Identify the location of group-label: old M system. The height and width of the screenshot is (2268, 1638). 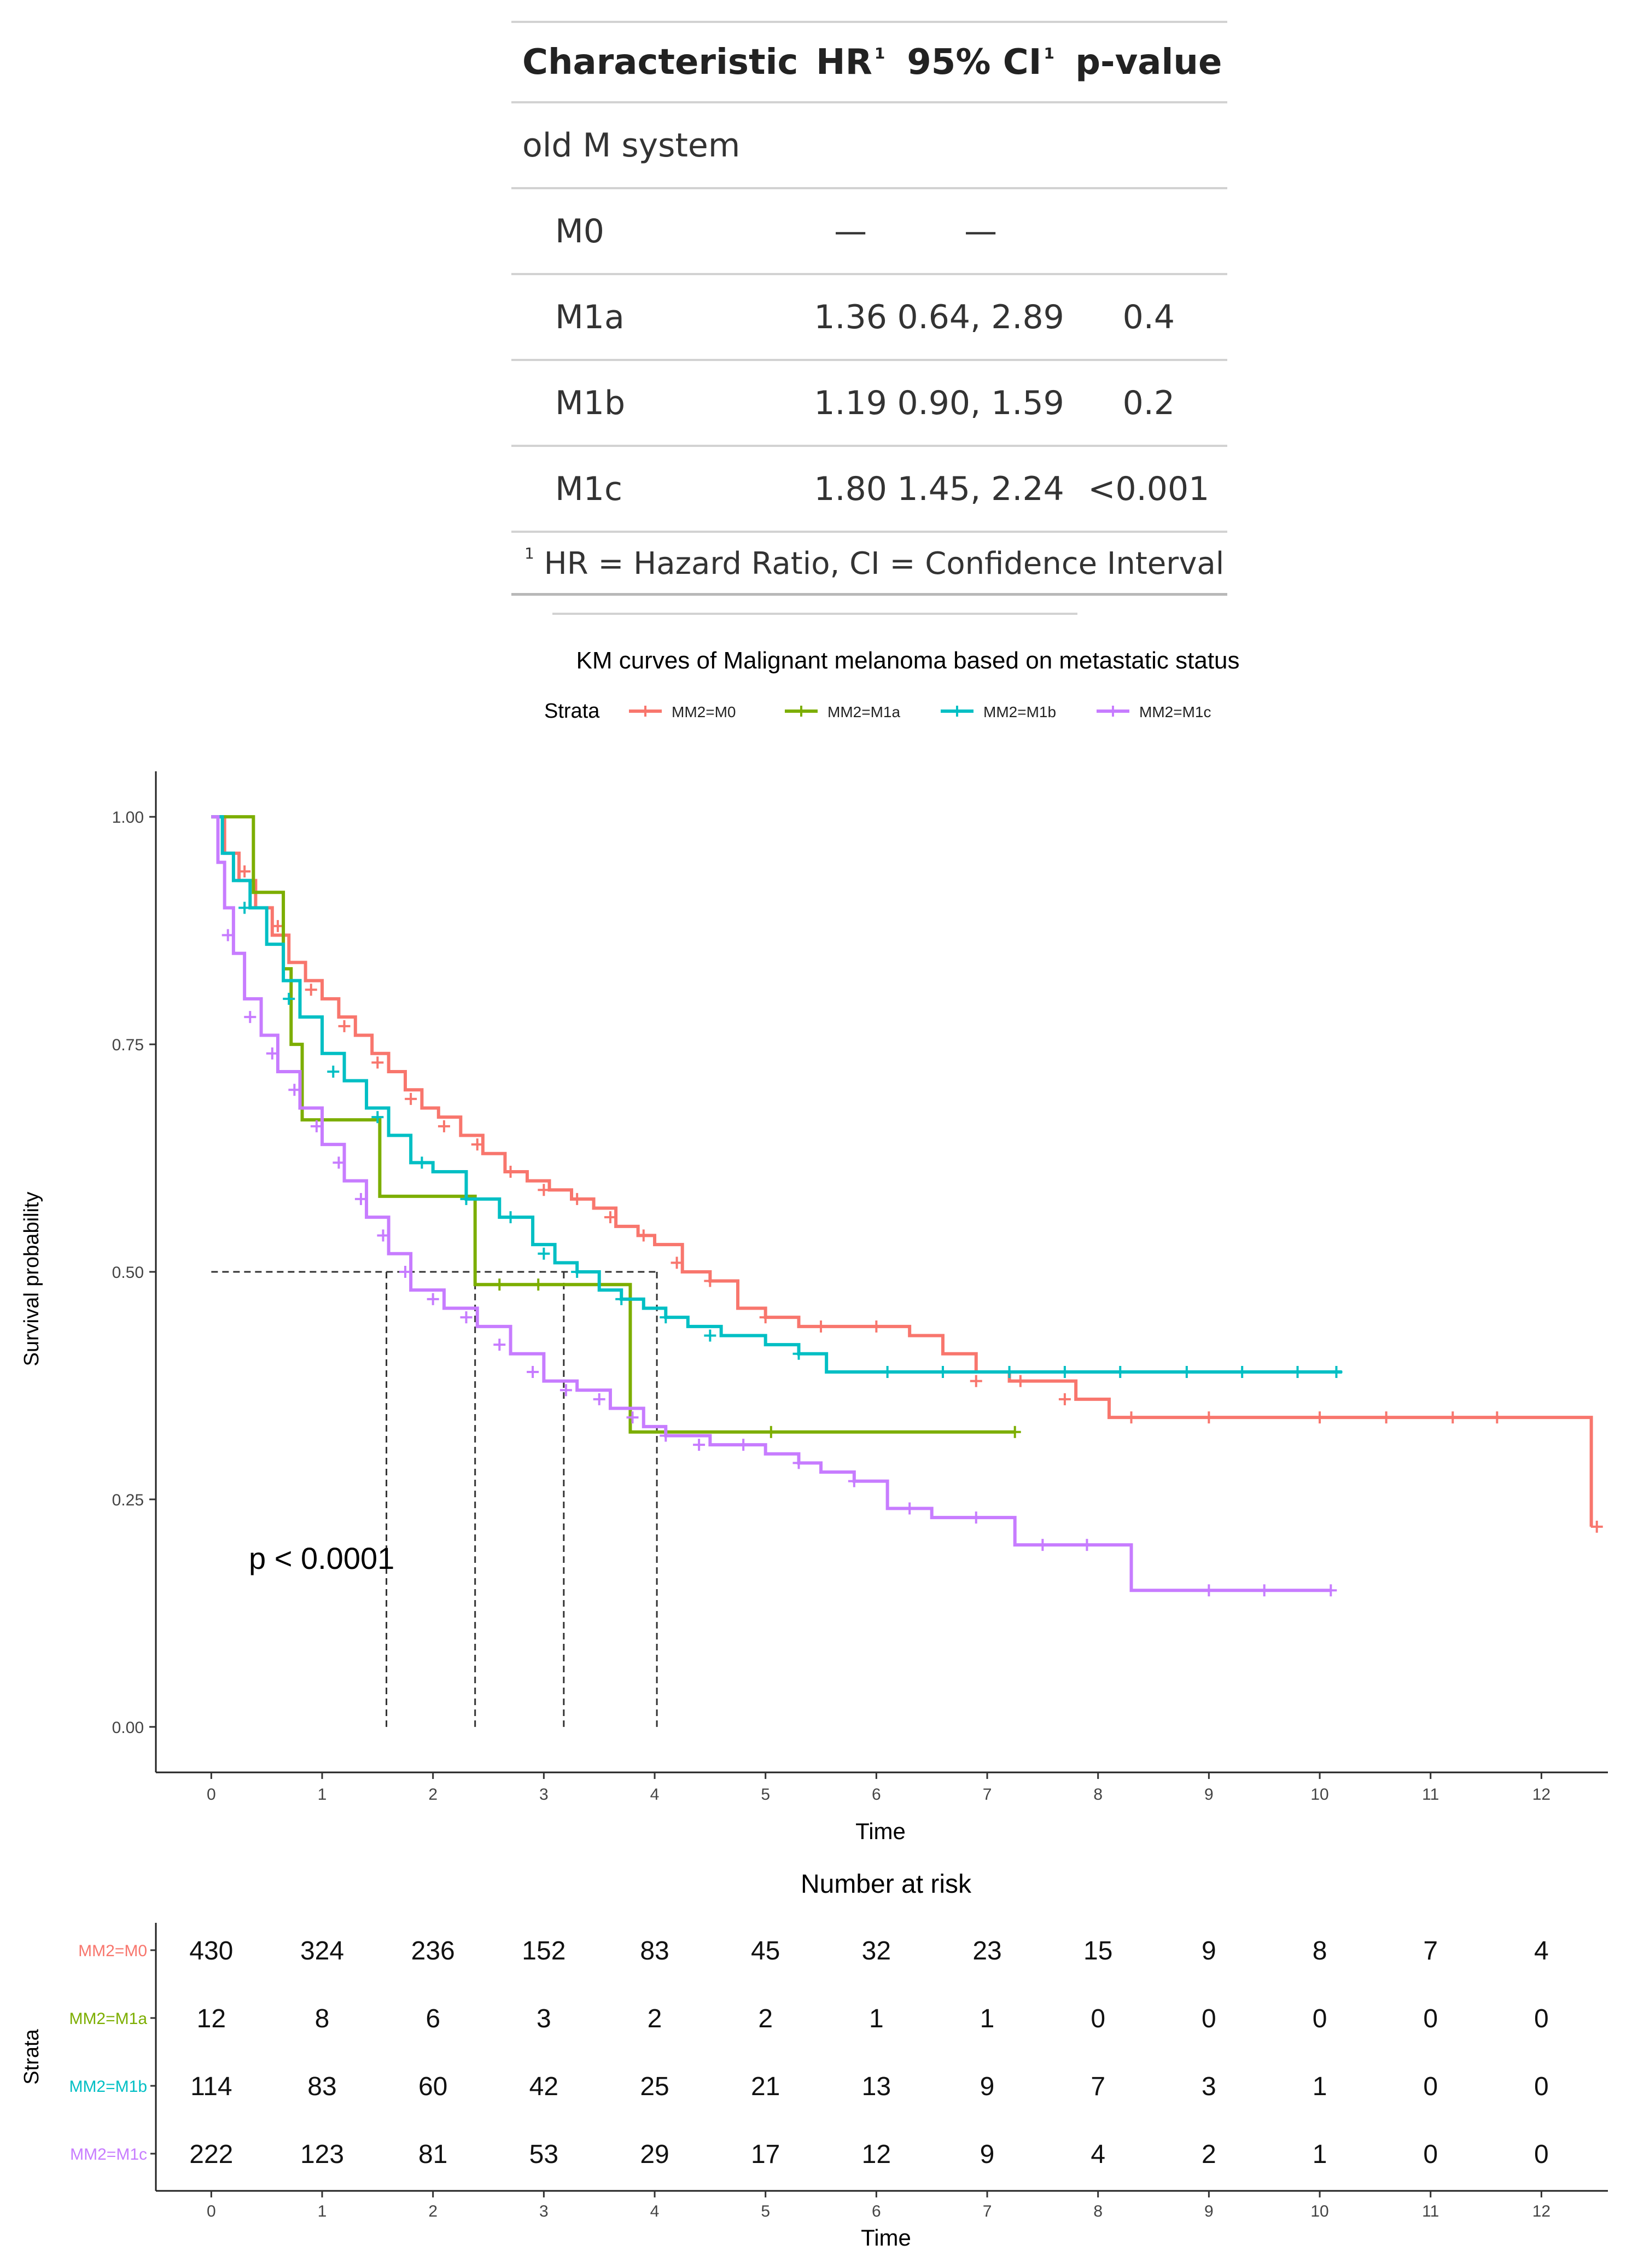
(869, 145).